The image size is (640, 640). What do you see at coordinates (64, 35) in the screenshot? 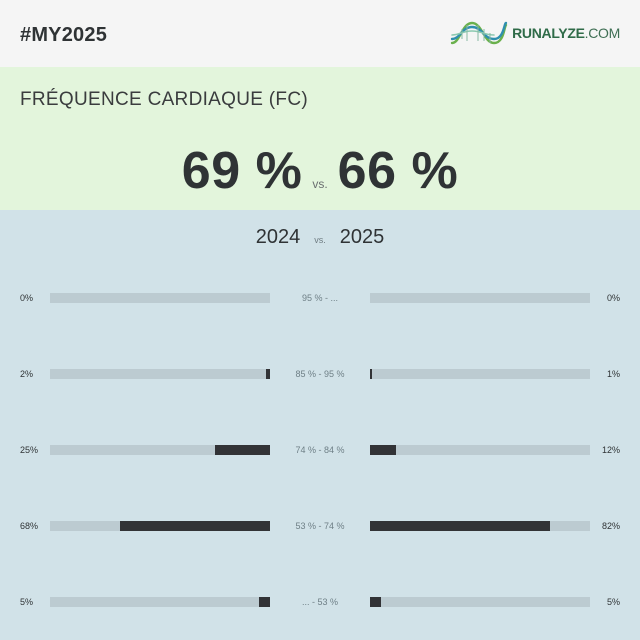
I see `hashtag-title: #MY2025` at bounding box center [64, 35].